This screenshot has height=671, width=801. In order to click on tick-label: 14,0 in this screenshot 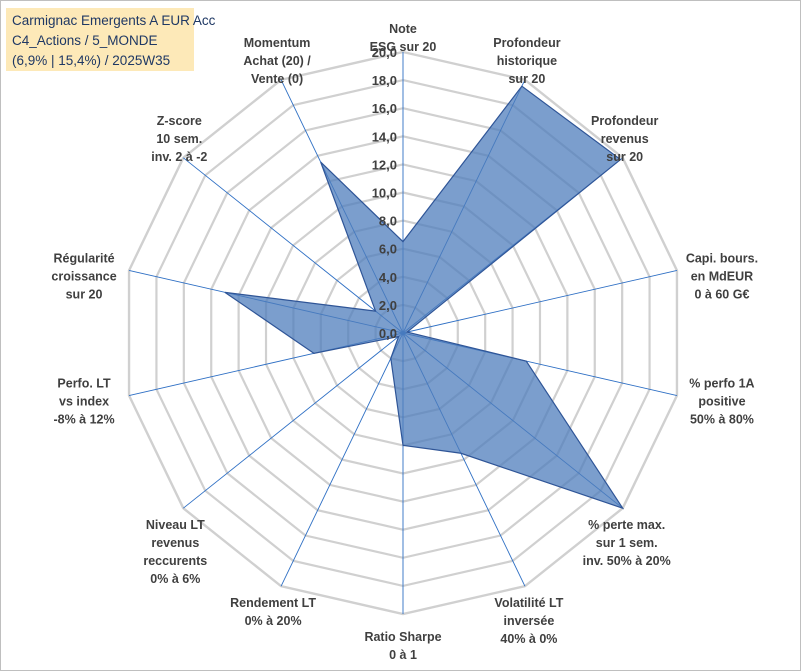, I will do `click(384, 136)`.